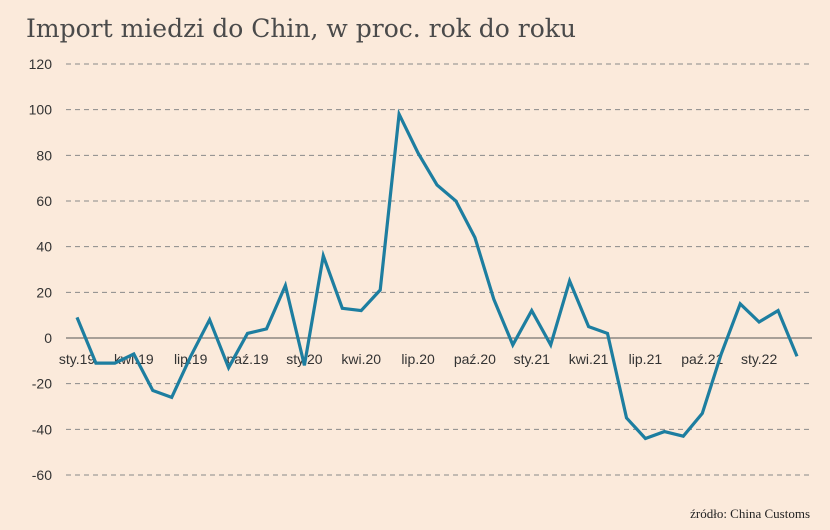  I want to click on y-tick-label: -20, so click(42, 384).